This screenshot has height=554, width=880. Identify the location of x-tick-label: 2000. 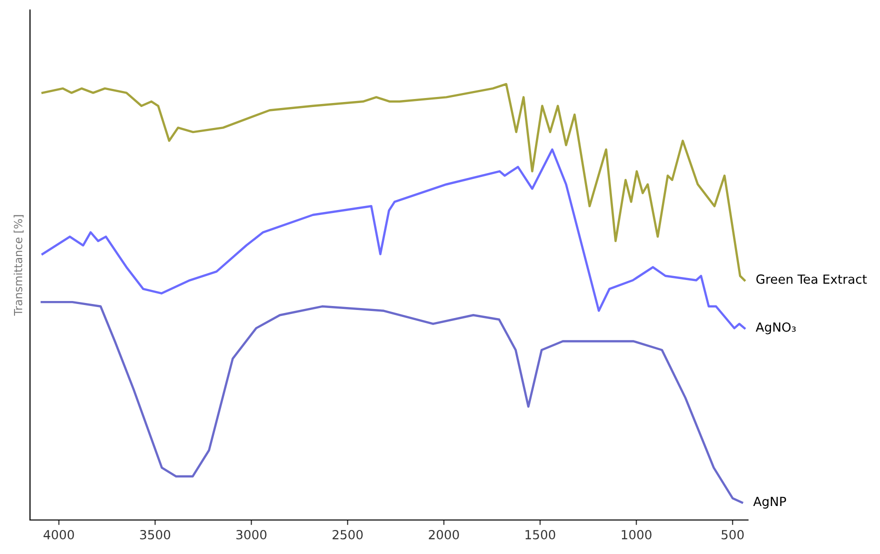
(443, 535).